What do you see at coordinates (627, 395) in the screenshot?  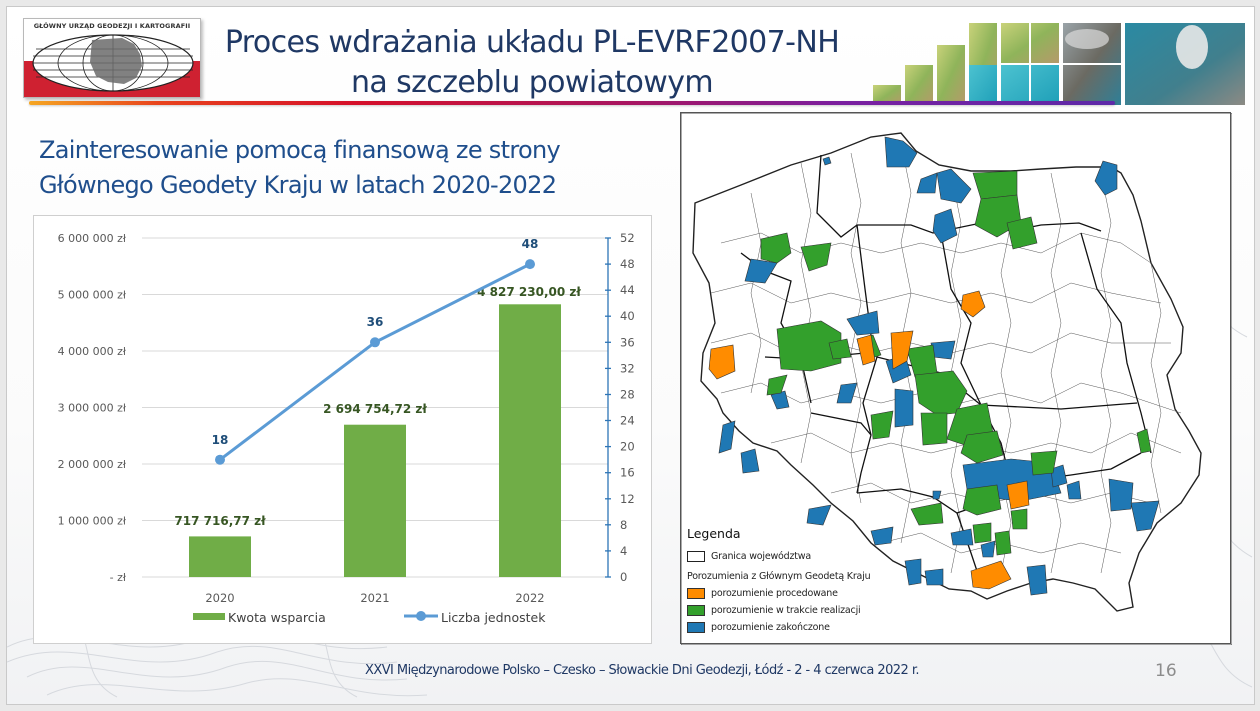 I see `right-tick-7: 28` at bounding box center [627, 395].